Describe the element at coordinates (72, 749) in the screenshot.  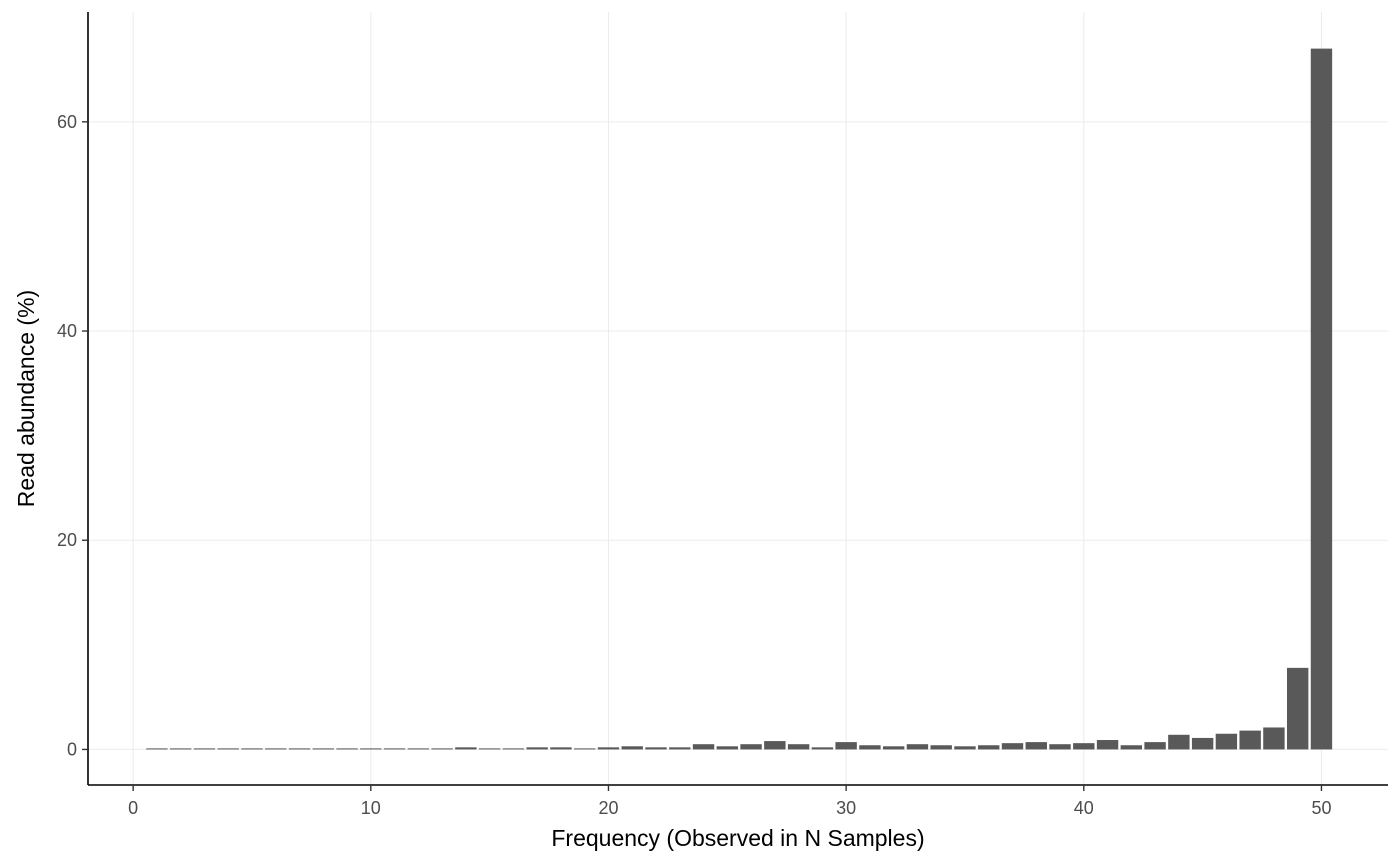
I see `y-tick-label: 0` at that location.